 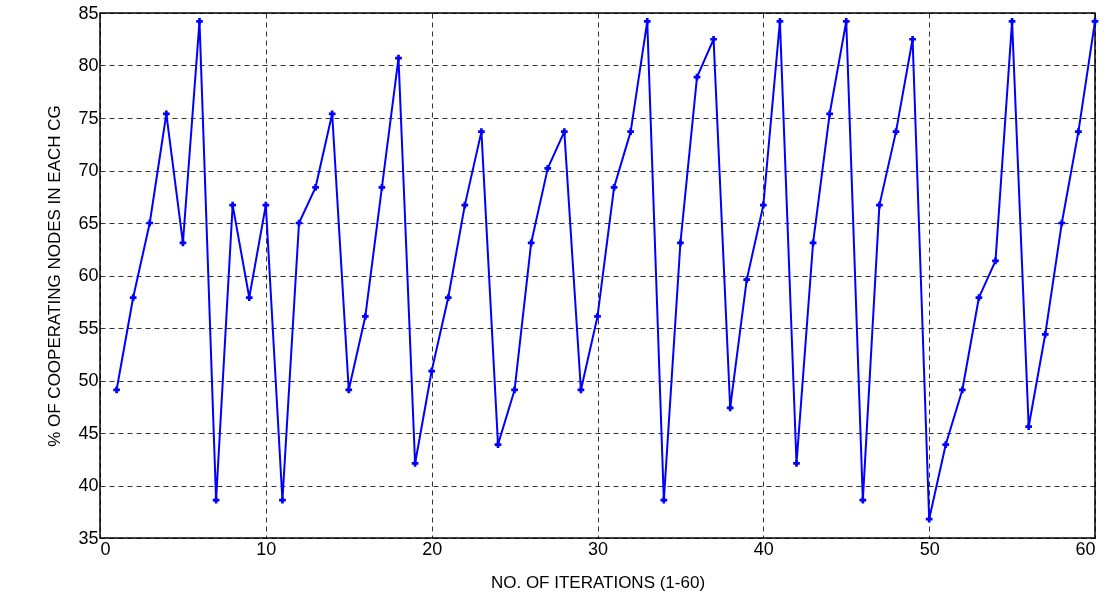 What do you see at coordinates (929, 548) in the screenshot?
I see `x-tick-label: 50` at bounding box center [929, 548].